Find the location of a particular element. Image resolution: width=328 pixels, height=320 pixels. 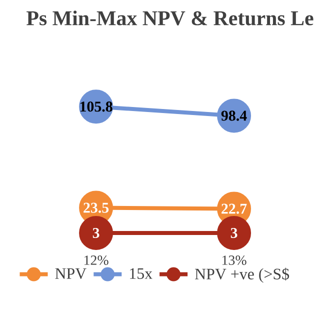

chart-title: Ps Min-Max NPV & Returns Le is located at coordinates (170, 18).